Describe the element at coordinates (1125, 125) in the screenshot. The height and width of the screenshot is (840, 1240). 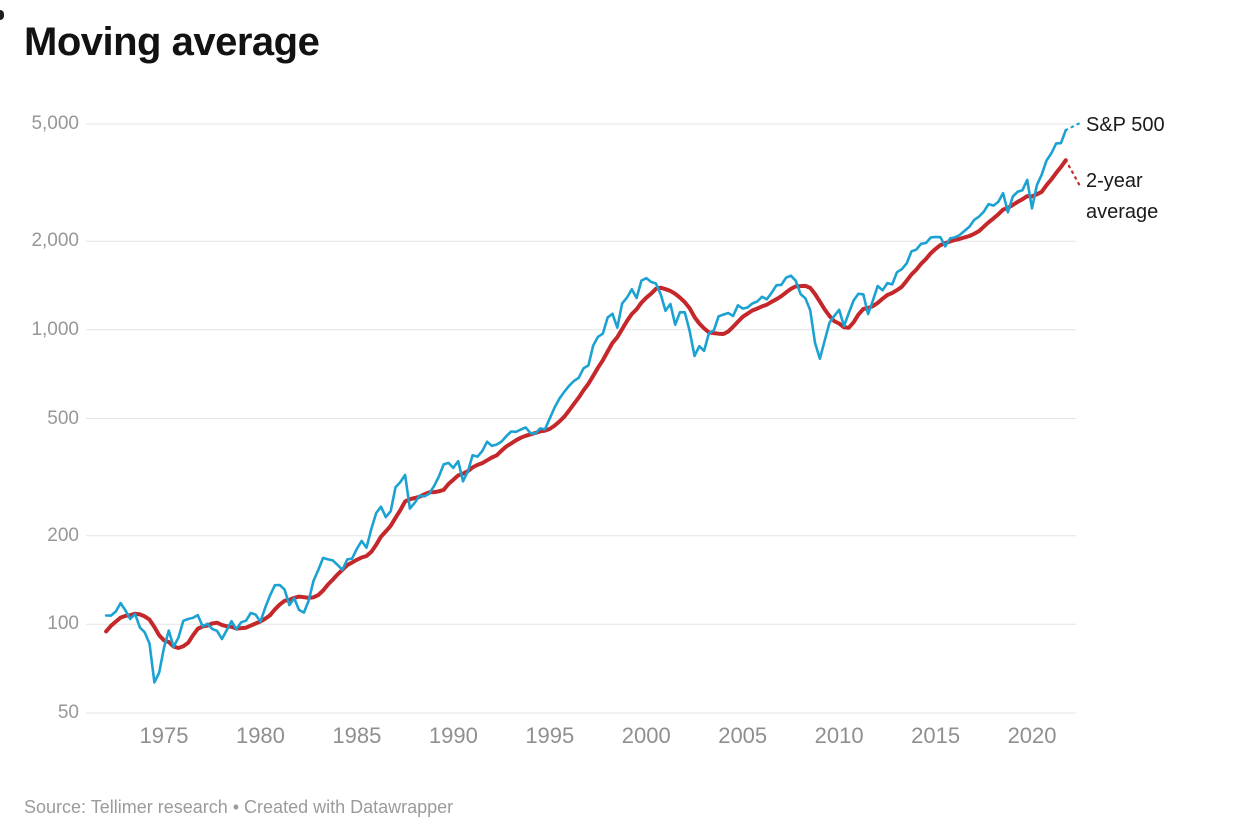
I see `series-label-sp500: S&P 500` at that location.